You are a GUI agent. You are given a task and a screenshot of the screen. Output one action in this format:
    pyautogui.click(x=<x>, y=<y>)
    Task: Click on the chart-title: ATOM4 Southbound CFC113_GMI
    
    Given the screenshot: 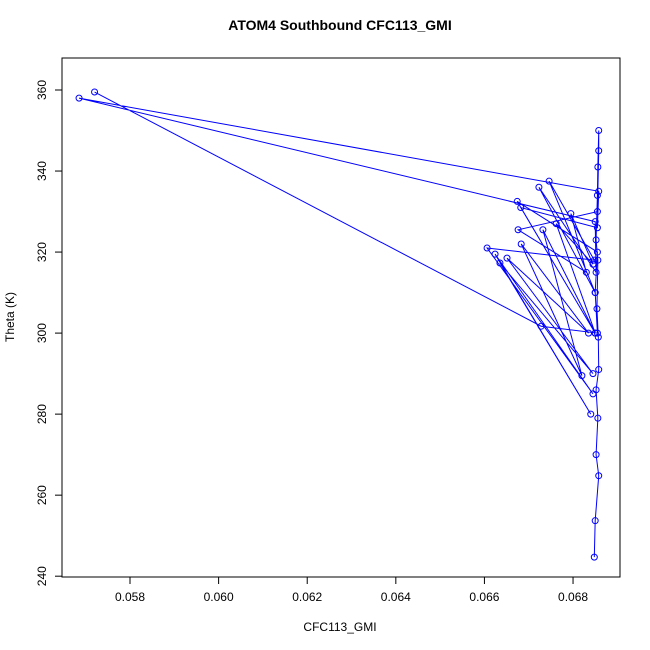 What is the action you would take?
    pyautogui.click(x=340, y=25)
    